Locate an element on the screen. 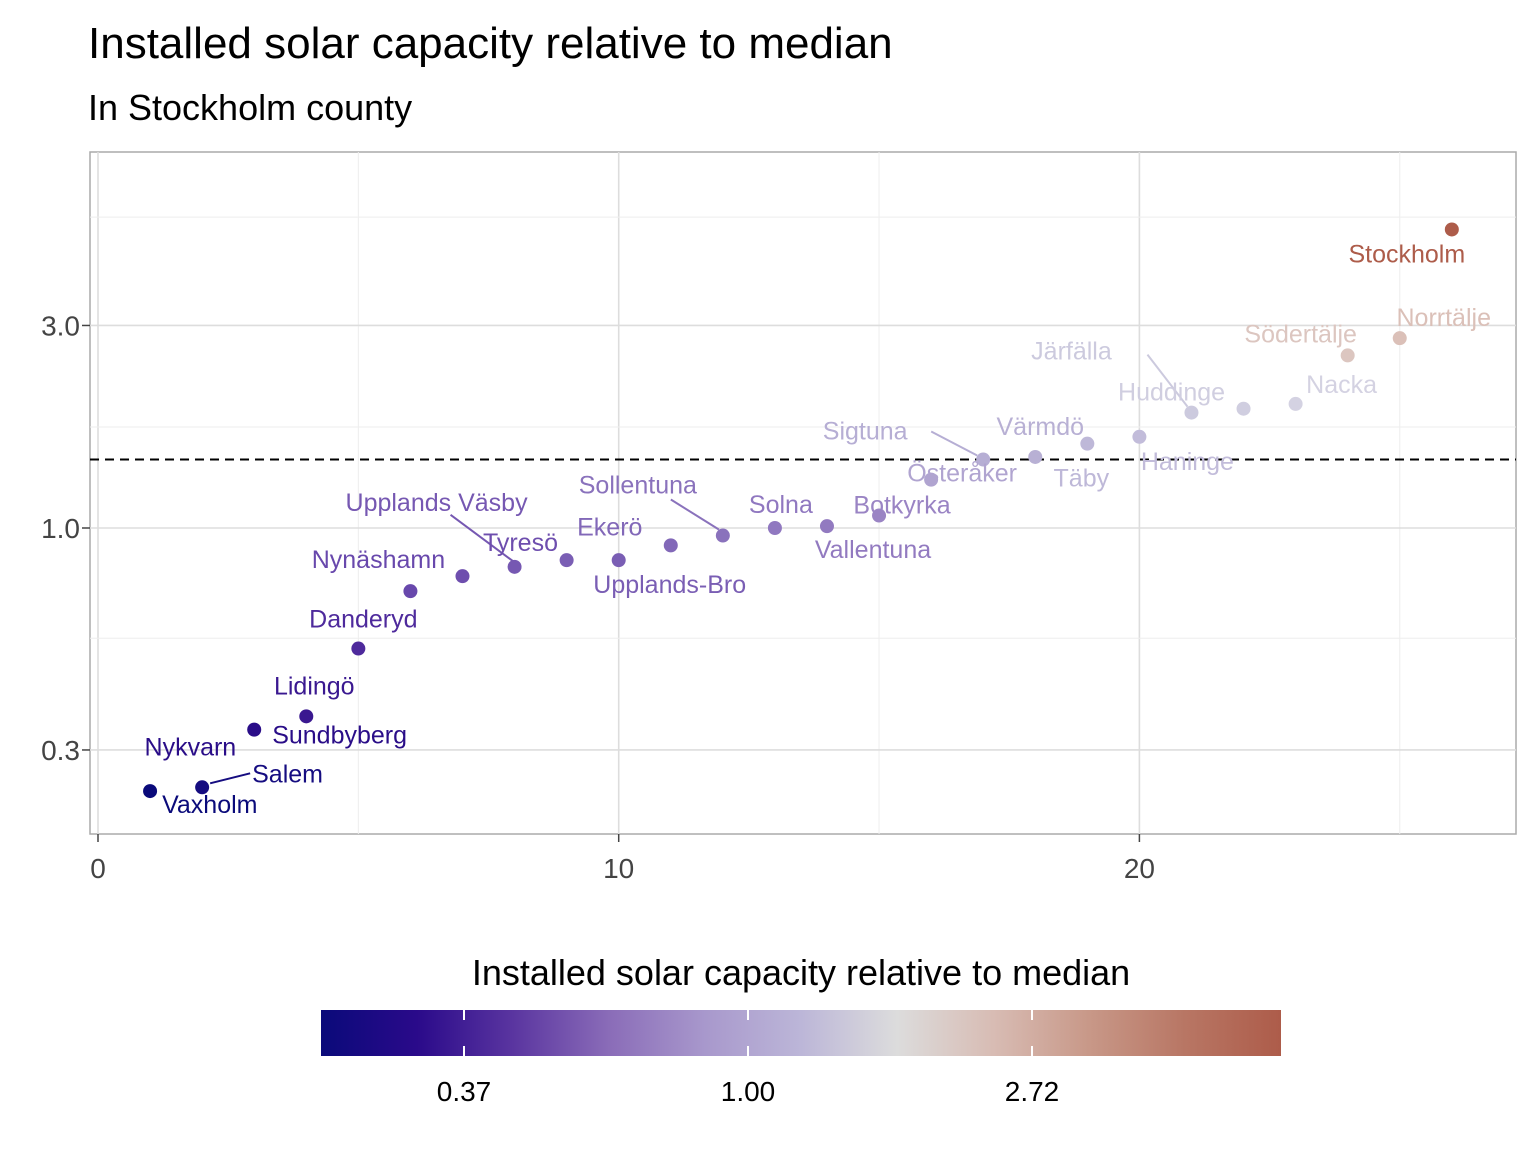 The image size is (1536, 1152). point-label: Tyresö is located at coordinates (520, 543).